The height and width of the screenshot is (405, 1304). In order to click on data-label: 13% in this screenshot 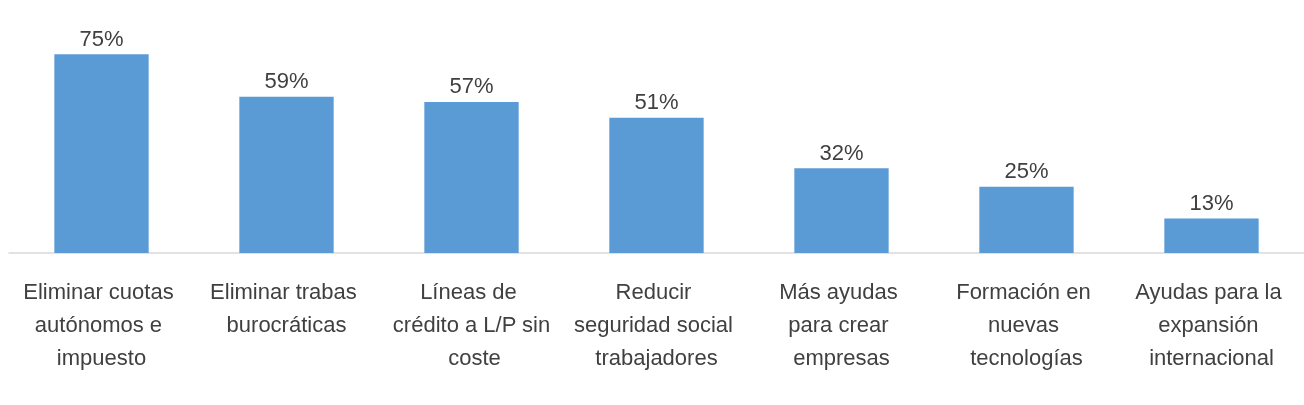, I will do `click(1211, 203)`.